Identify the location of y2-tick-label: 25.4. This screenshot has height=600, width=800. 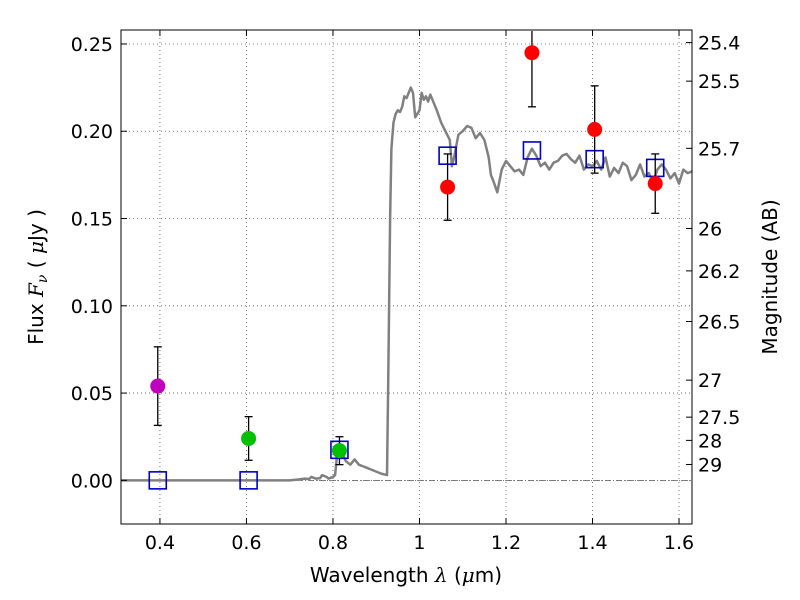
(719, 44).